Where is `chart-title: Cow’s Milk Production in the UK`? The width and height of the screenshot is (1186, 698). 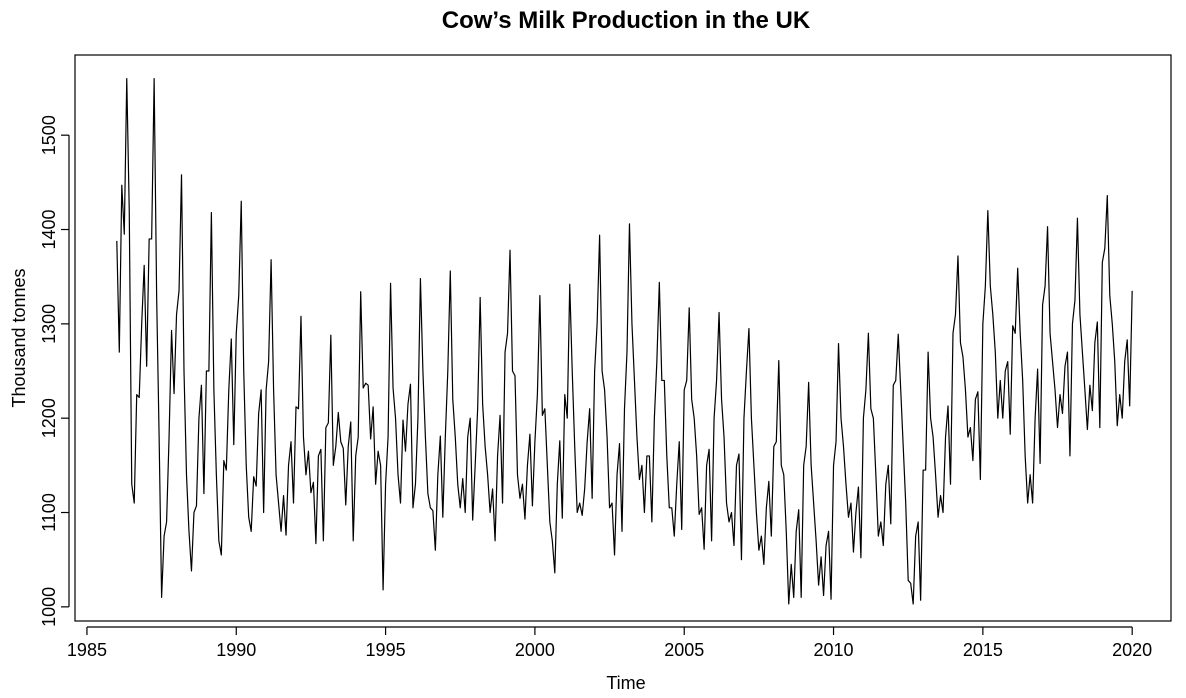
chart-title: Cow’s Milk Production in the UK is located at coordinates (626, 20).